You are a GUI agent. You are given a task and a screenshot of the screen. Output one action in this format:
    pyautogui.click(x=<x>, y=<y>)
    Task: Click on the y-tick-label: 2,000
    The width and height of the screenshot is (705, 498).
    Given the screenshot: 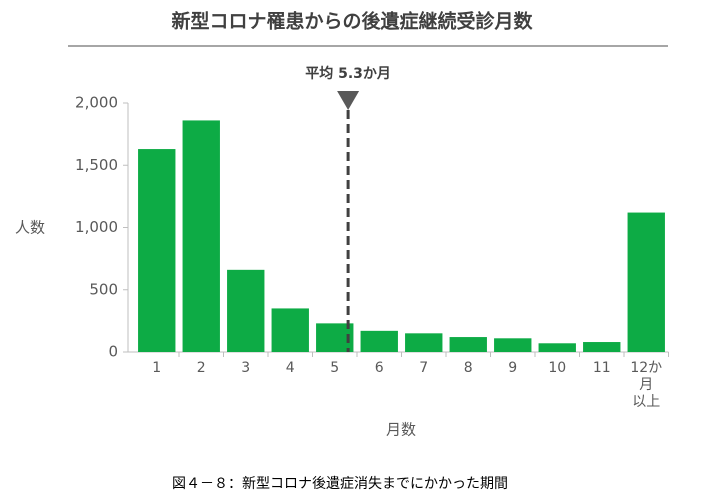 What is the action you would take?
    pyautogui.click(x=96, y=103)
    